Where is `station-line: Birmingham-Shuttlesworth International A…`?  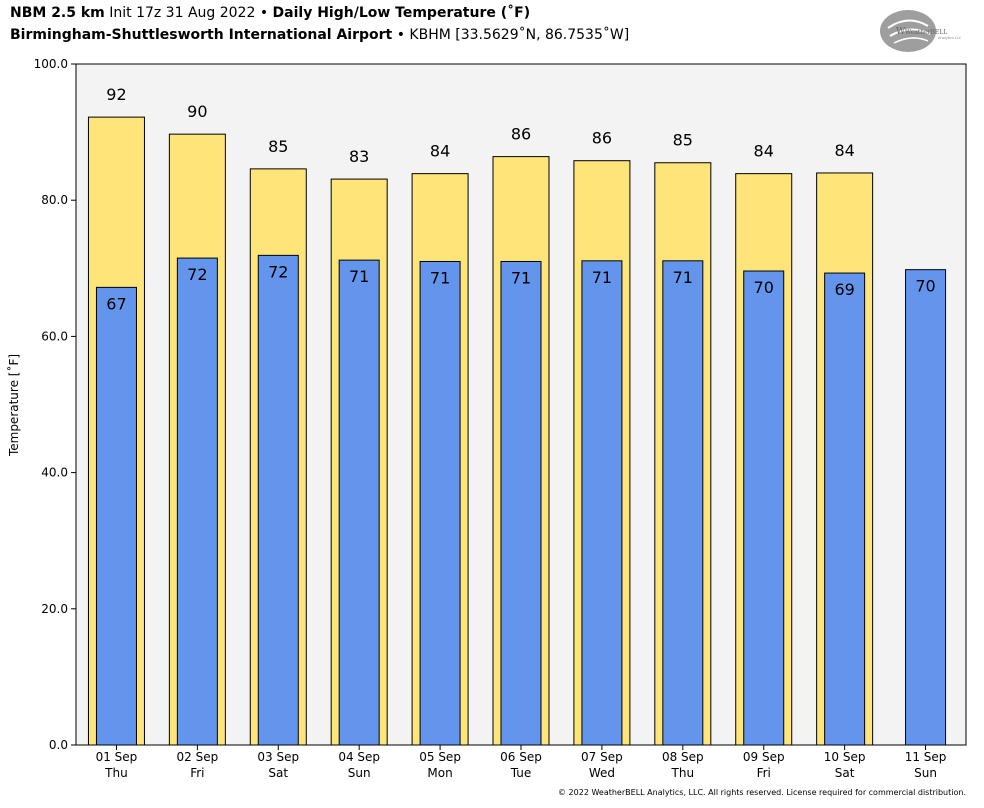
station-line: Birmingham-Shuttlesworth International A… is located at coordinates (319, 35).